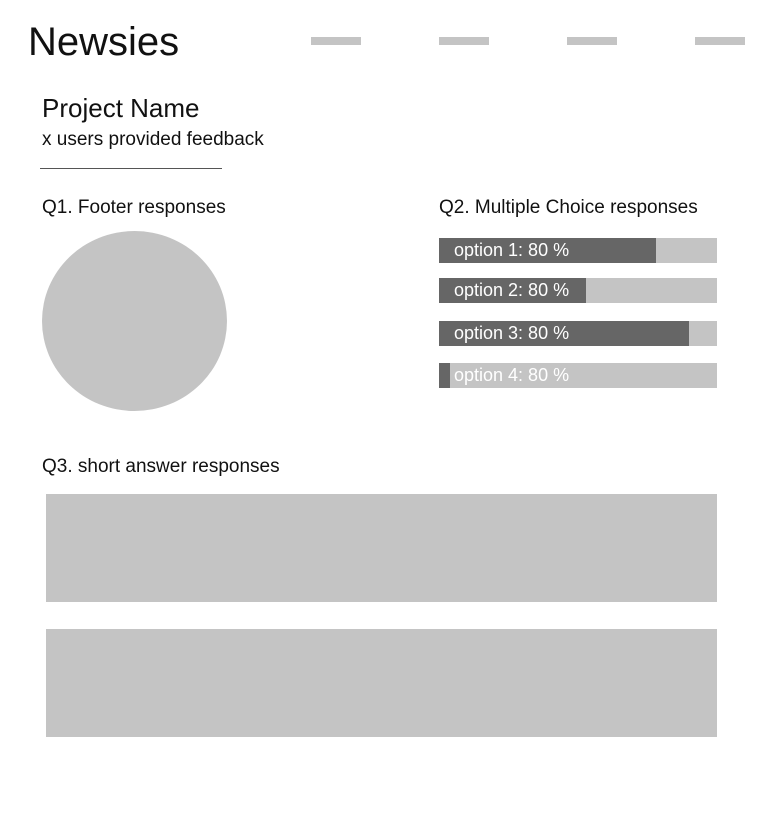 The height and width of the screenshot is (822, 784). I want to click on q2-option-bar-2: option 2: 80 %, so click(578, 290).